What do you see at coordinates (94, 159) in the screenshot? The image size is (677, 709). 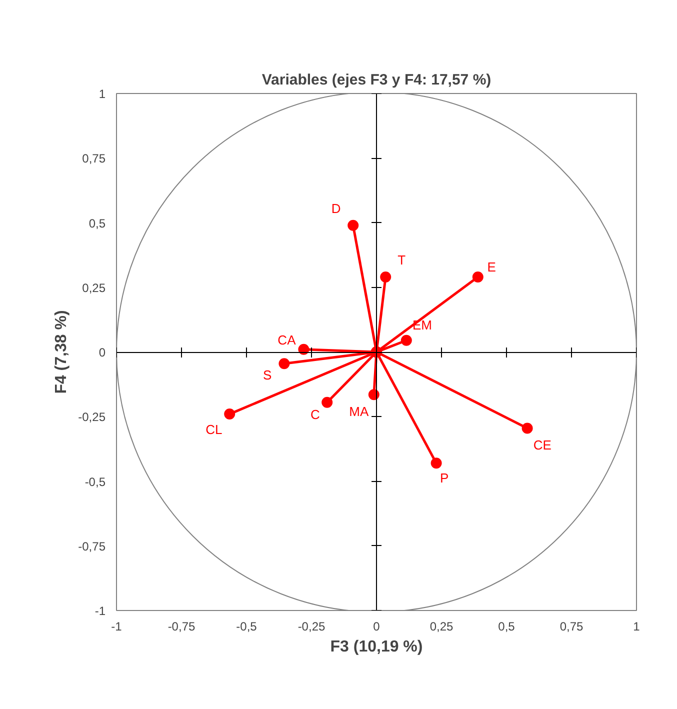 I see `y-tick-label: 0,75` at bounding box center [94, 159].